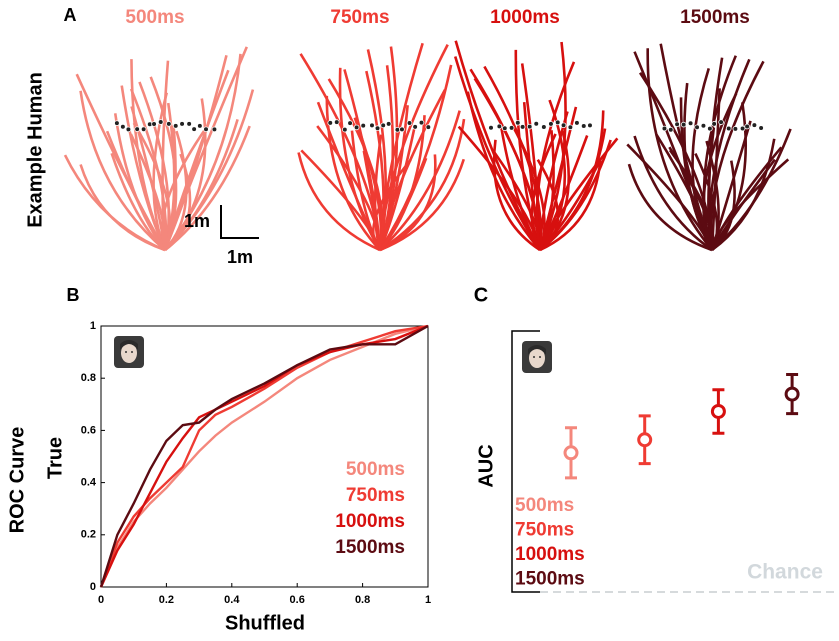 The image size is (839, 641). Describe the element at coordinates (297, 600) in the screenshot. I see `x-tick-label: 0.6` at that location.